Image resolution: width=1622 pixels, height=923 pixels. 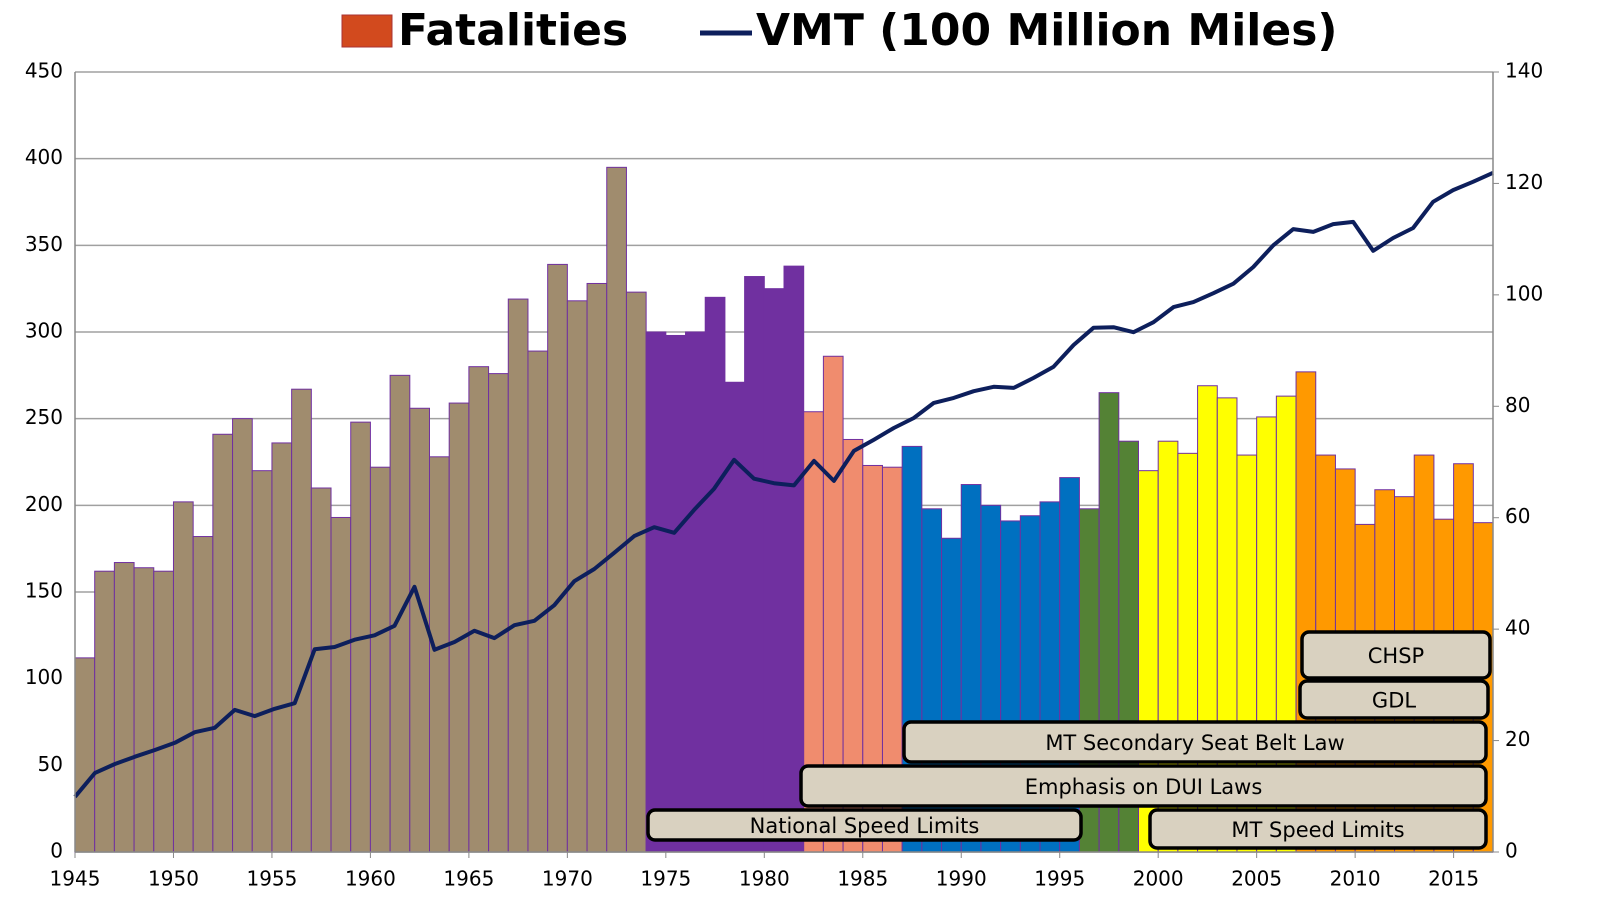 What do you see at coordinates (44, 71) in the screenshot?
I see `y-tick-label: 450` at bounding box center [44, 71].